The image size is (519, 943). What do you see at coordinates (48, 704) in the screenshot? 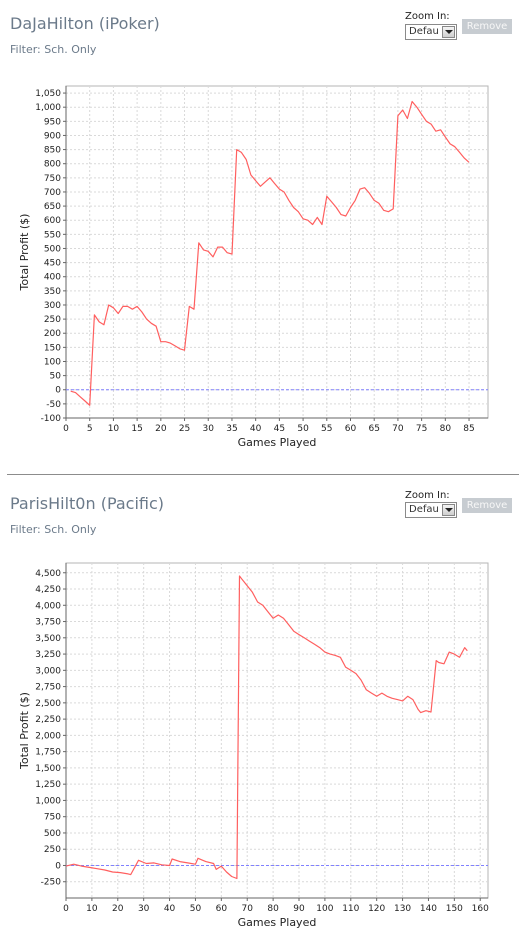
I see `y-tick-label: 2,500` at bounding box center [48, 704].